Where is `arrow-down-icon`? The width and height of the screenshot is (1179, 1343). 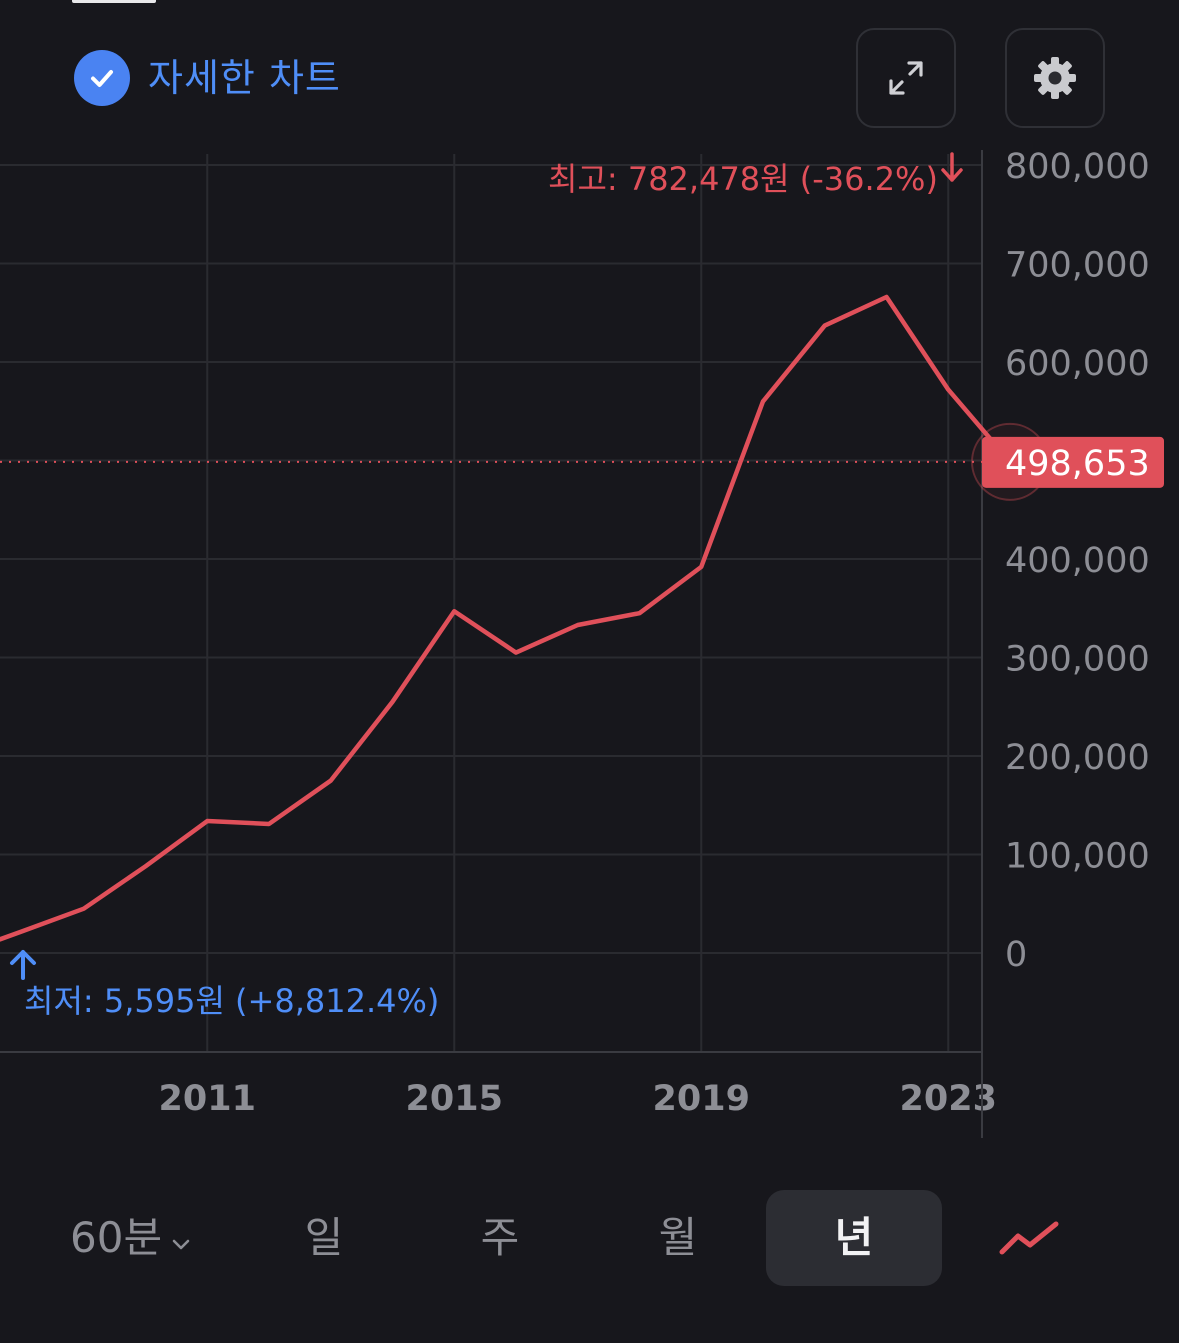 arrow-down-icon is located at coordinates (952, 167).